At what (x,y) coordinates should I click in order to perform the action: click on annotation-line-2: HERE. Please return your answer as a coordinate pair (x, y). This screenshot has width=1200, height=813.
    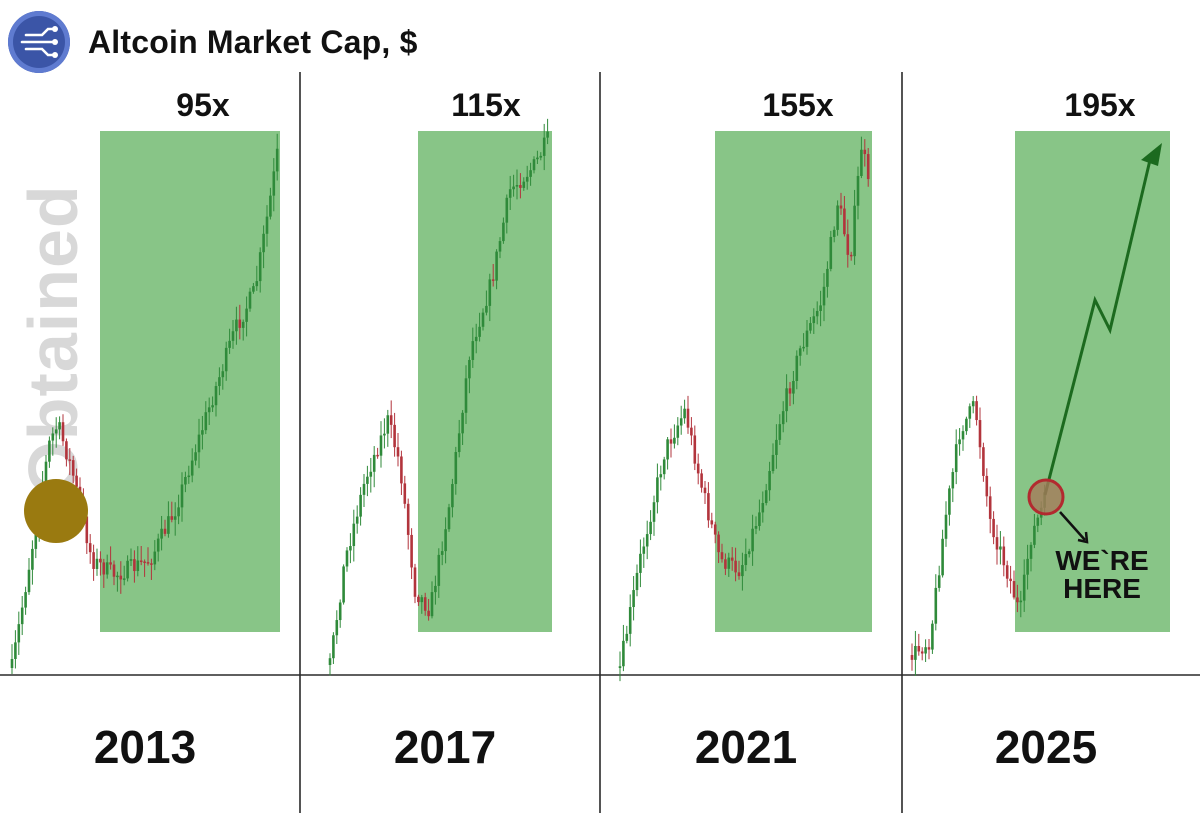
    Looking at the image, I should click on (1102, 588).